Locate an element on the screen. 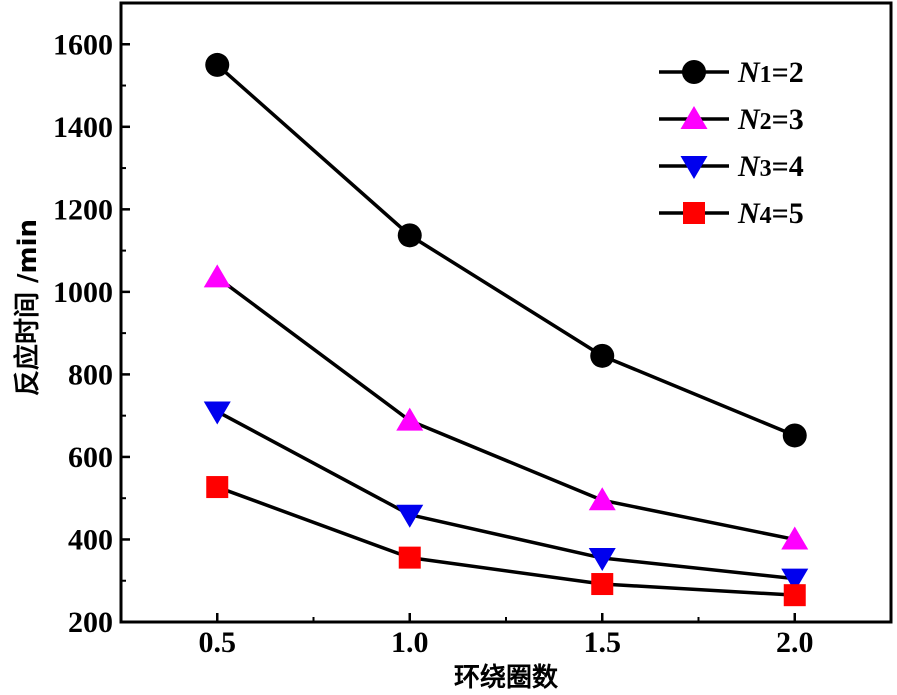 This screenshot has width=897, height=695. y-tick-label: 600 is located at coordinates (90, 457).